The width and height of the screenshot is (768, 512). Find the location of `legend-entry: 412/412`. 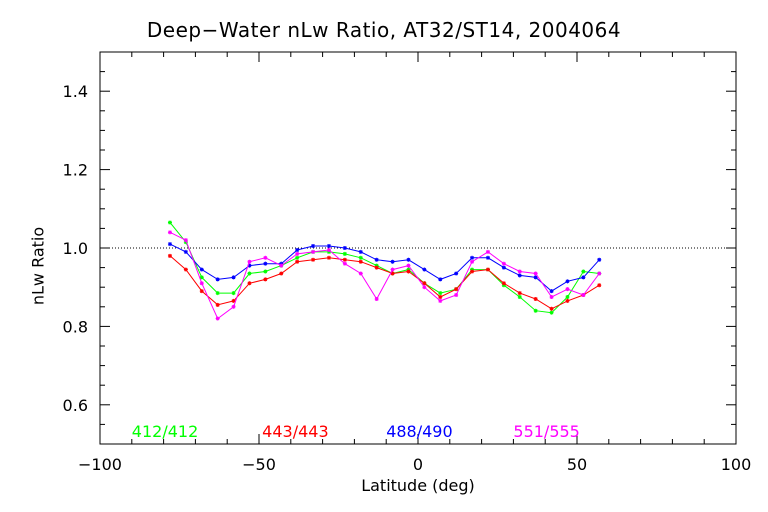

legend-entry: 412/412 is located at coordinates (165, 431).